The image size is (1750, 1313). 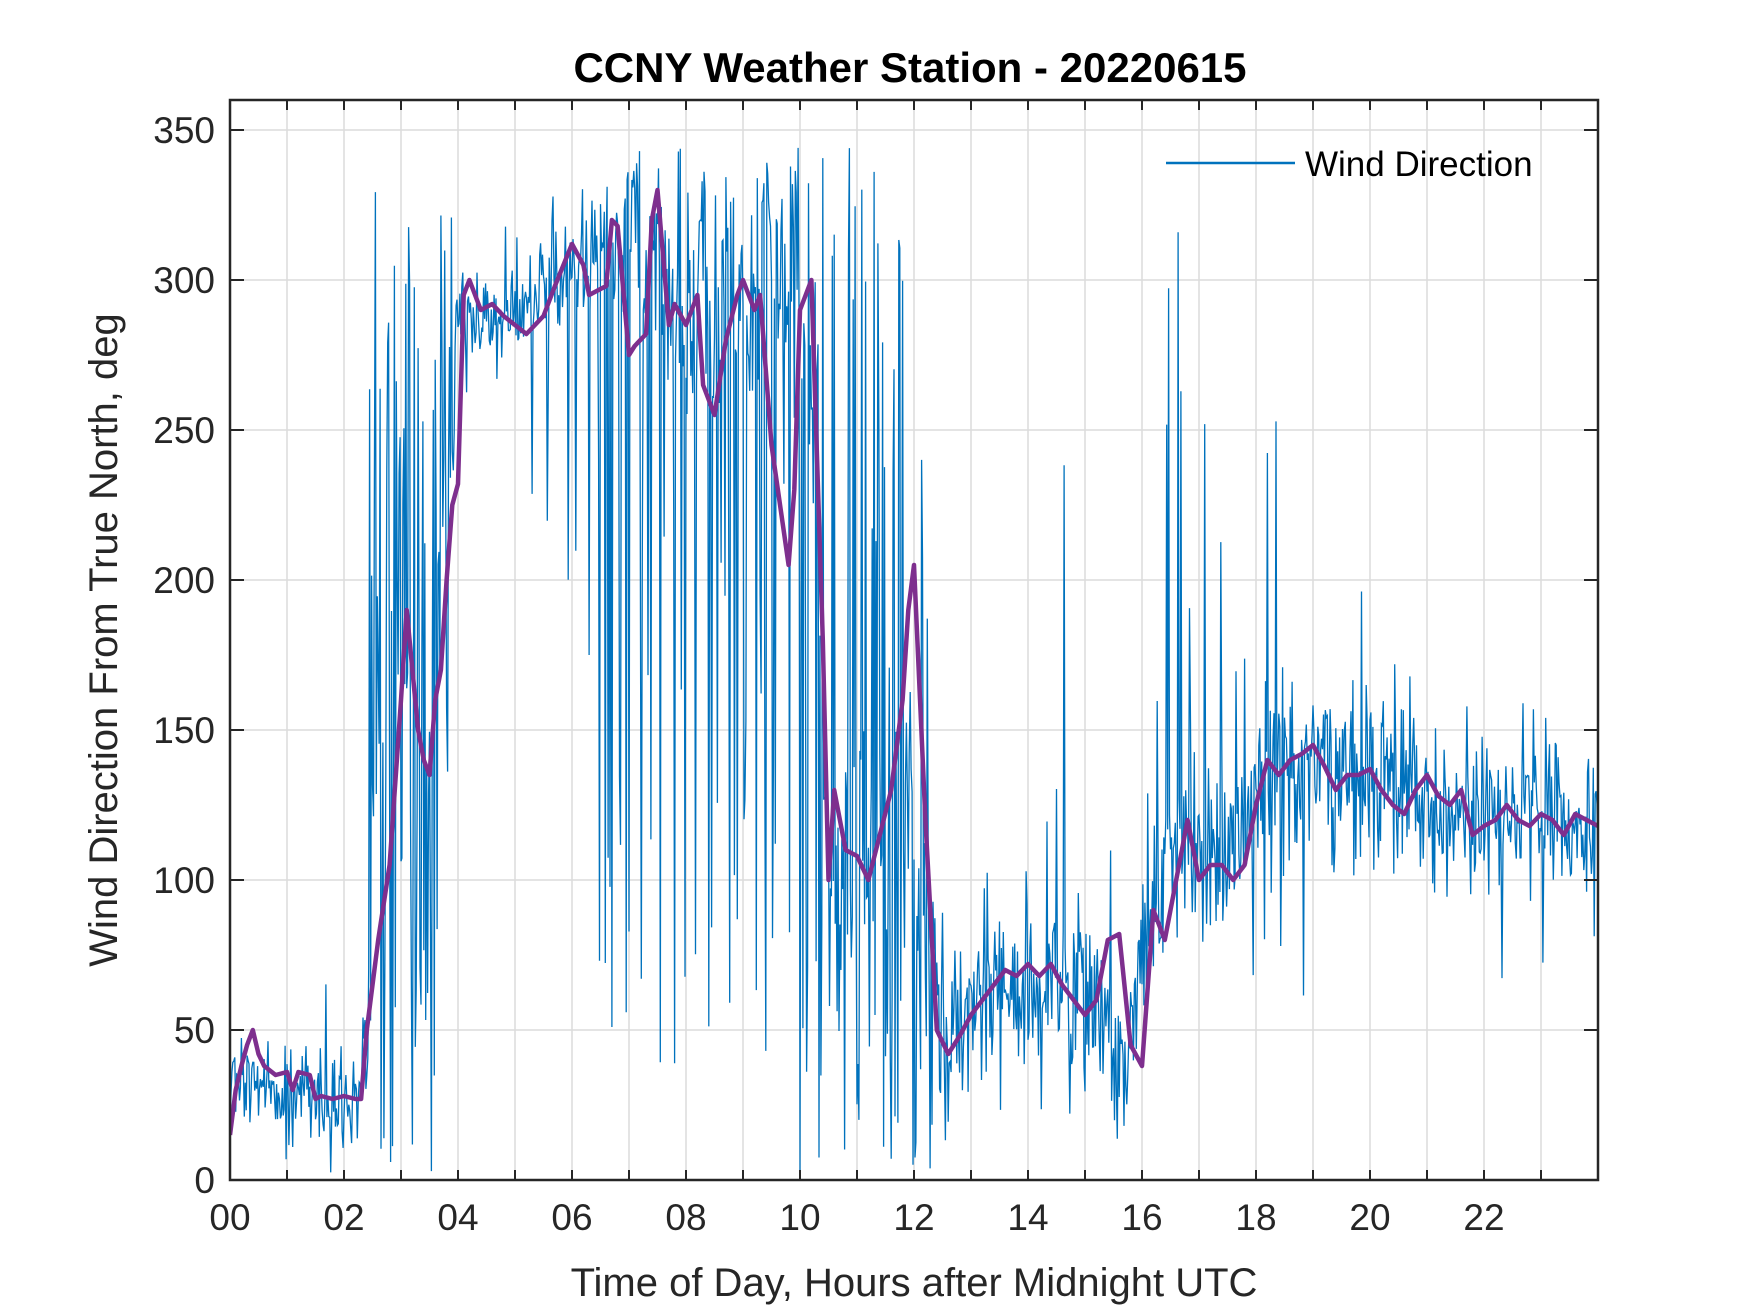 What do you see at coordinates (685, 1217) in the screenshot?
I see `x-tick-label-08: 08` at bounding box center [685, 1217].